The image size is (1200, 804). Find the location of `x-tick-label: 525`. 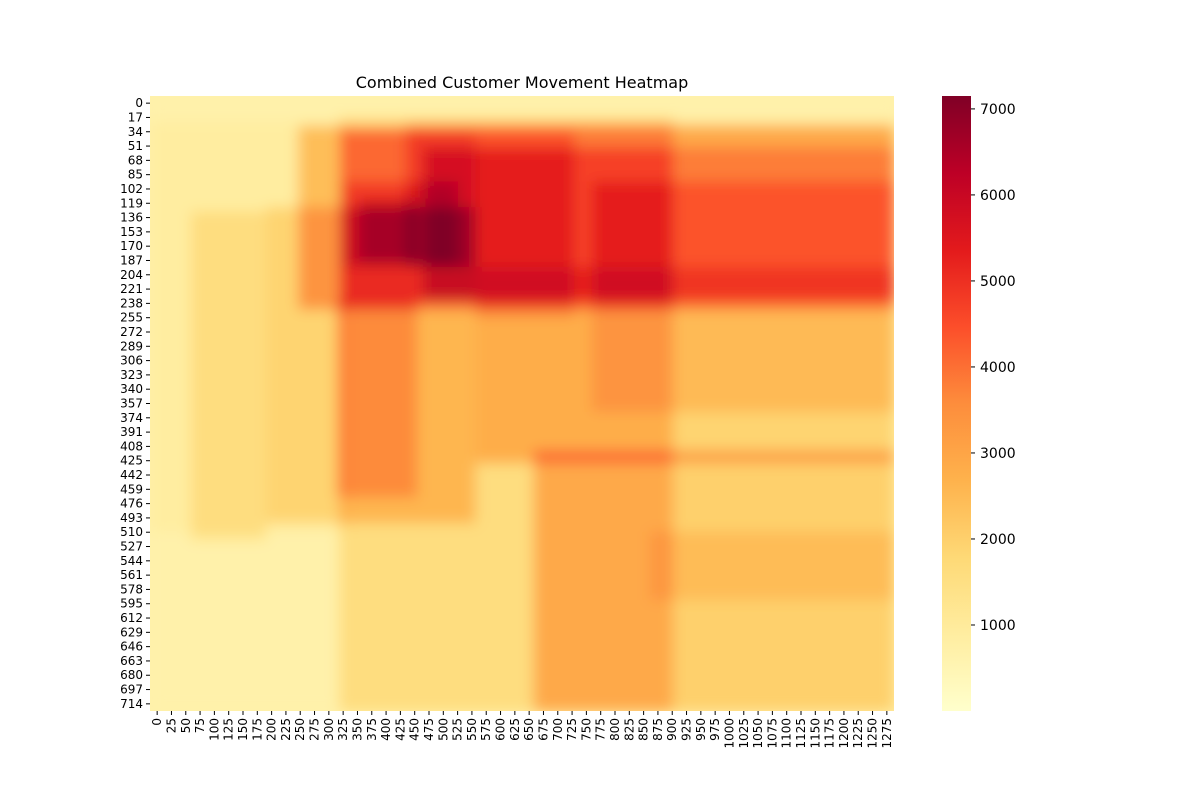

x-tick-label: 525 is located at coordinates (458, 729).